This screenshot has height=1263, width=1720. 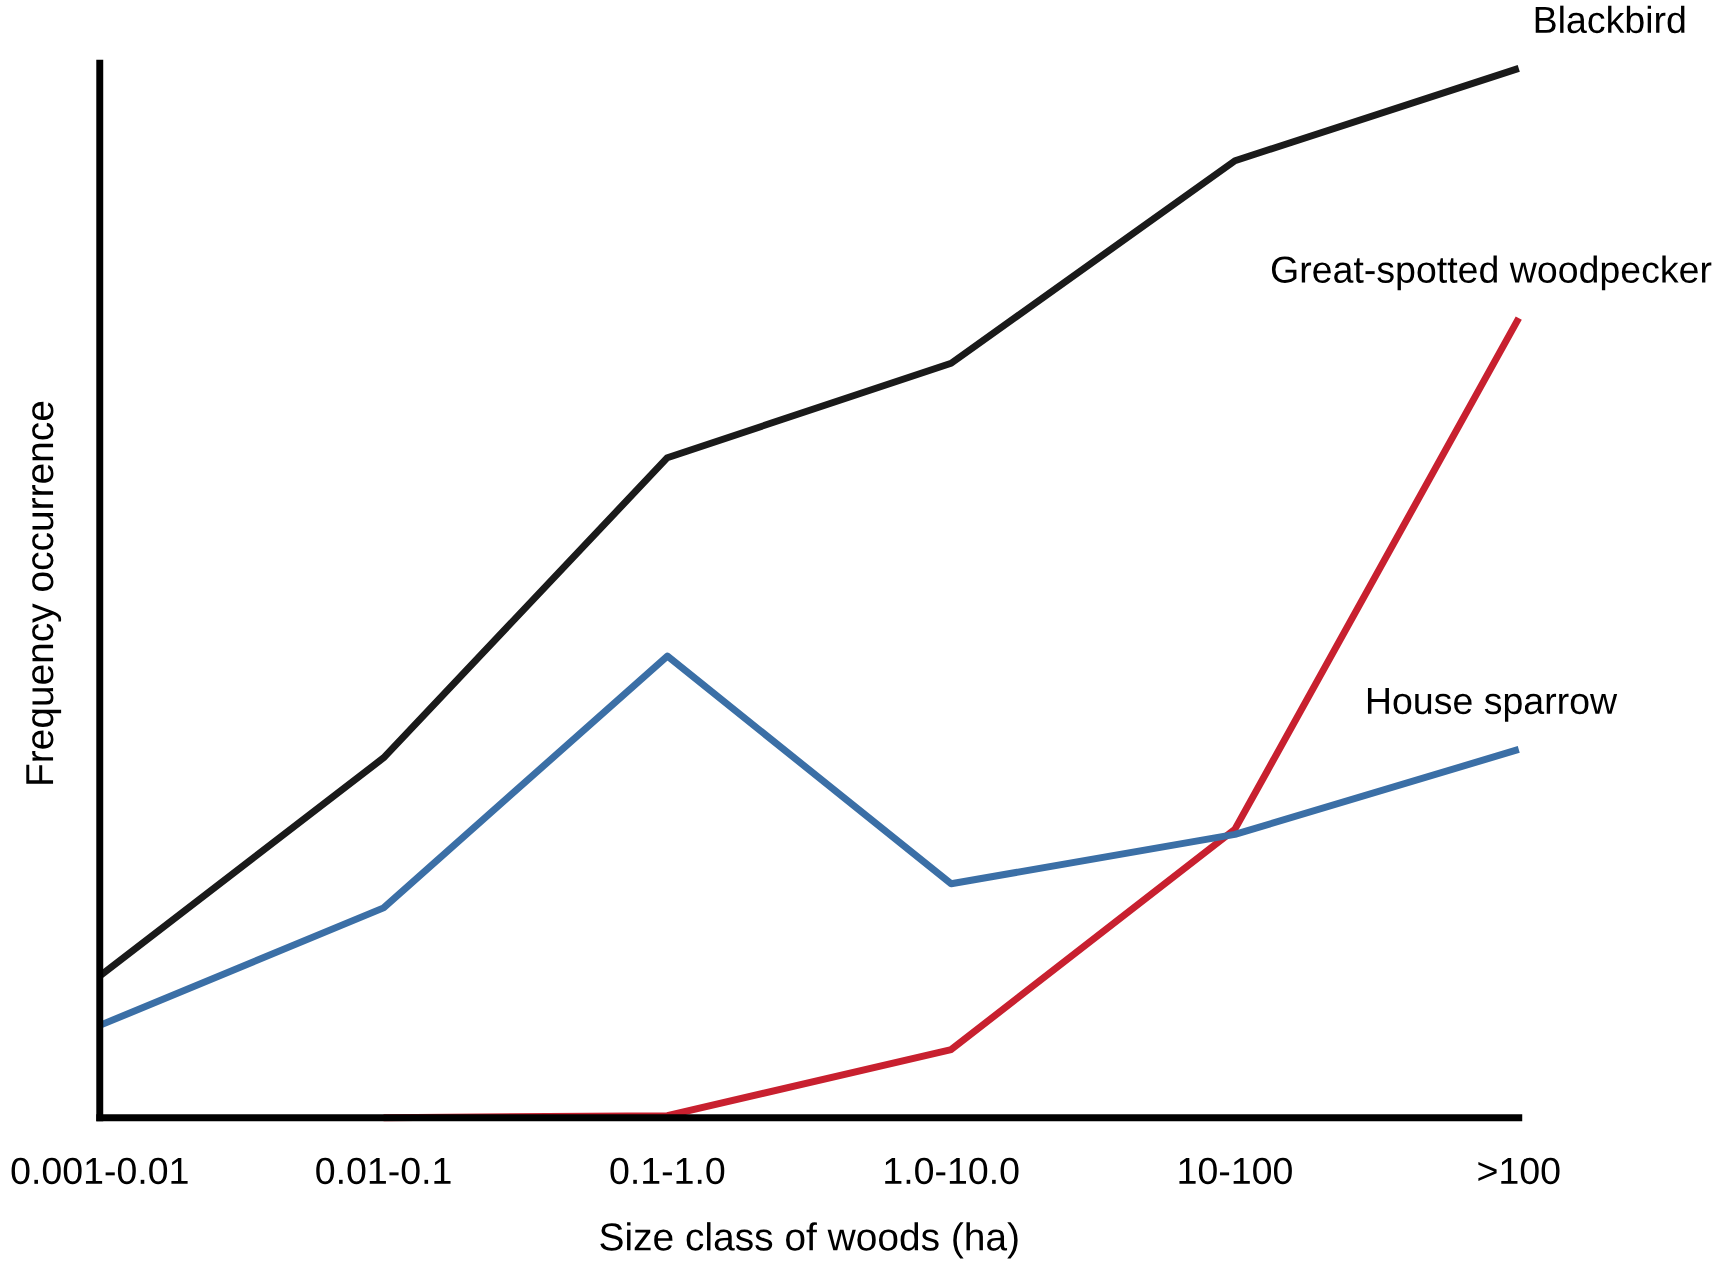 What do you see at coordinates (952, 1171) in the screenshot?
I see `x-tick-label: 1.0-10.0` at bounding box center [952, 1171].